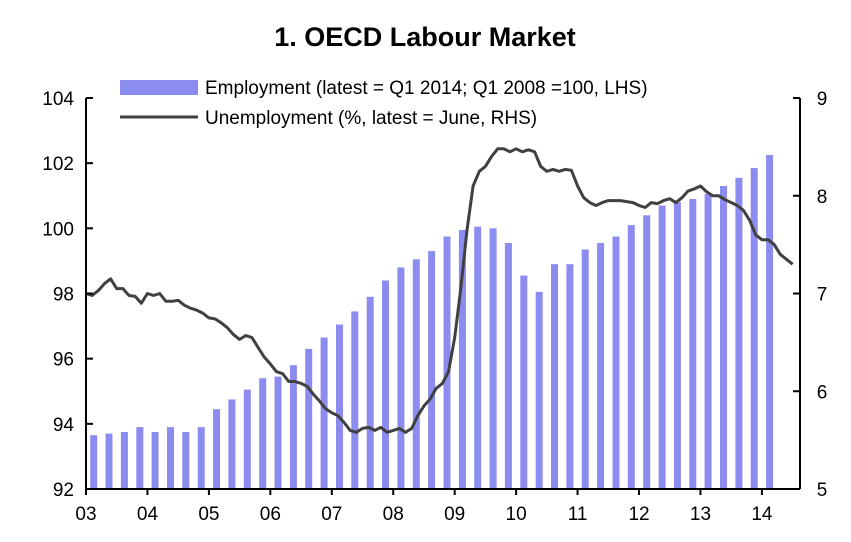 The width and height of the screenshot is (851, 542). What do you see at coordinates (58, 229) in the screenshot?
I see `left-axis-tick-label: 100` at bounding box center [58, 229].